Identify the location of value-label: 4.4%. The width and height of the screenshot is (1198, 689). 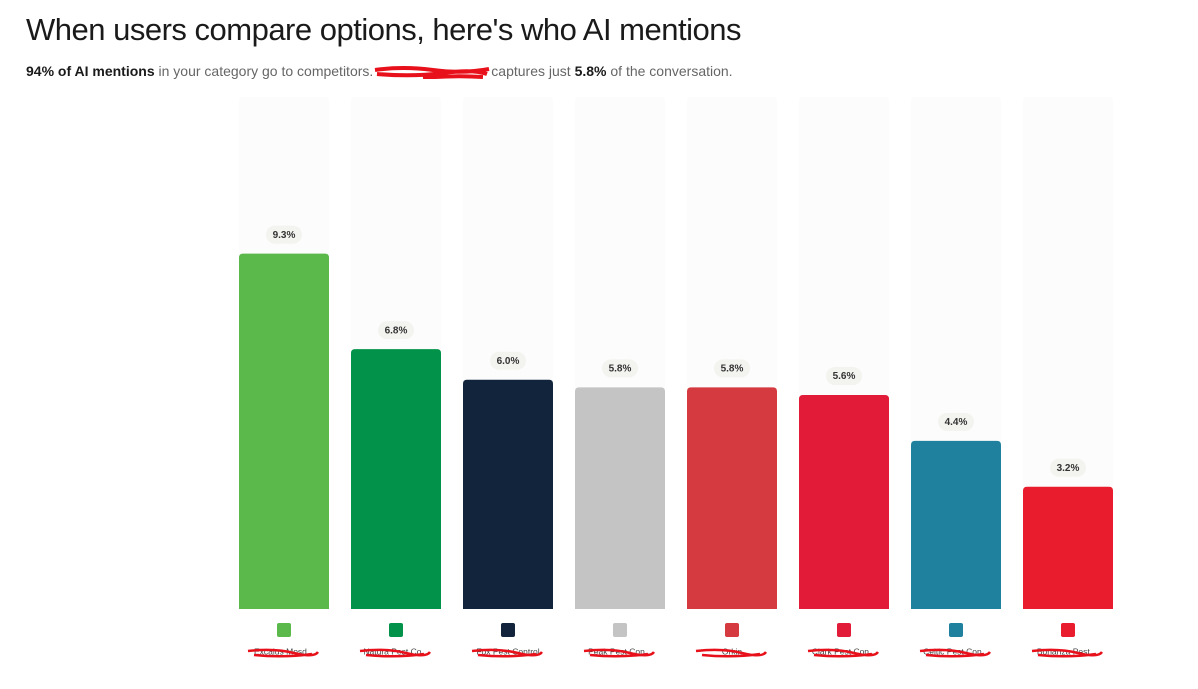
(956, 422).